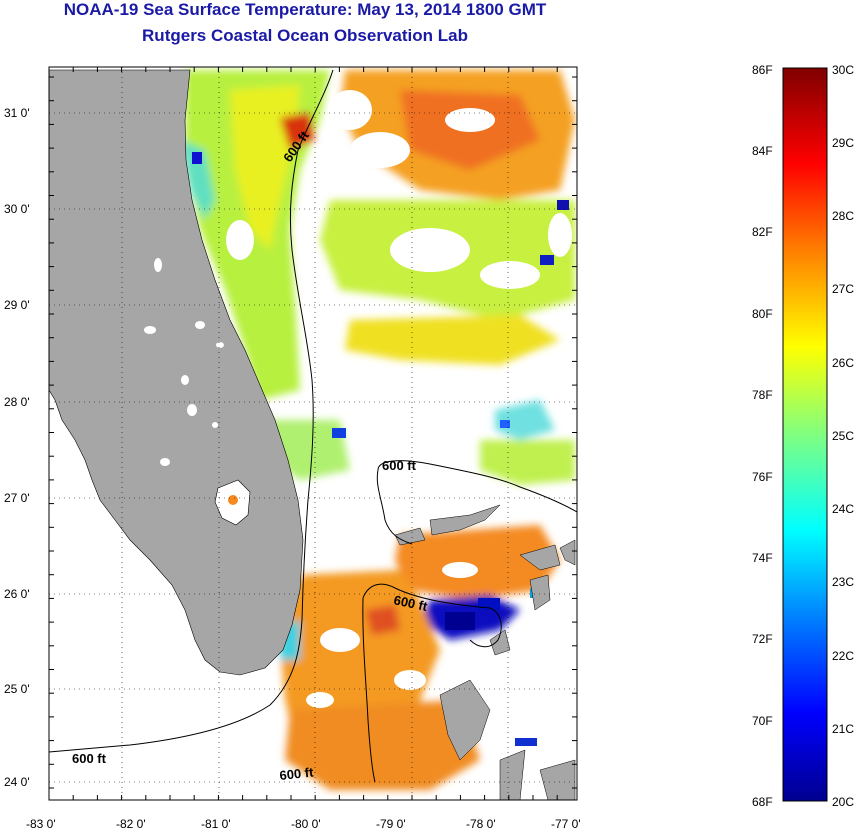 This screenshot has height=832, width=864. I want to click on lat-tick-label: 25 0', so click(17, 689).